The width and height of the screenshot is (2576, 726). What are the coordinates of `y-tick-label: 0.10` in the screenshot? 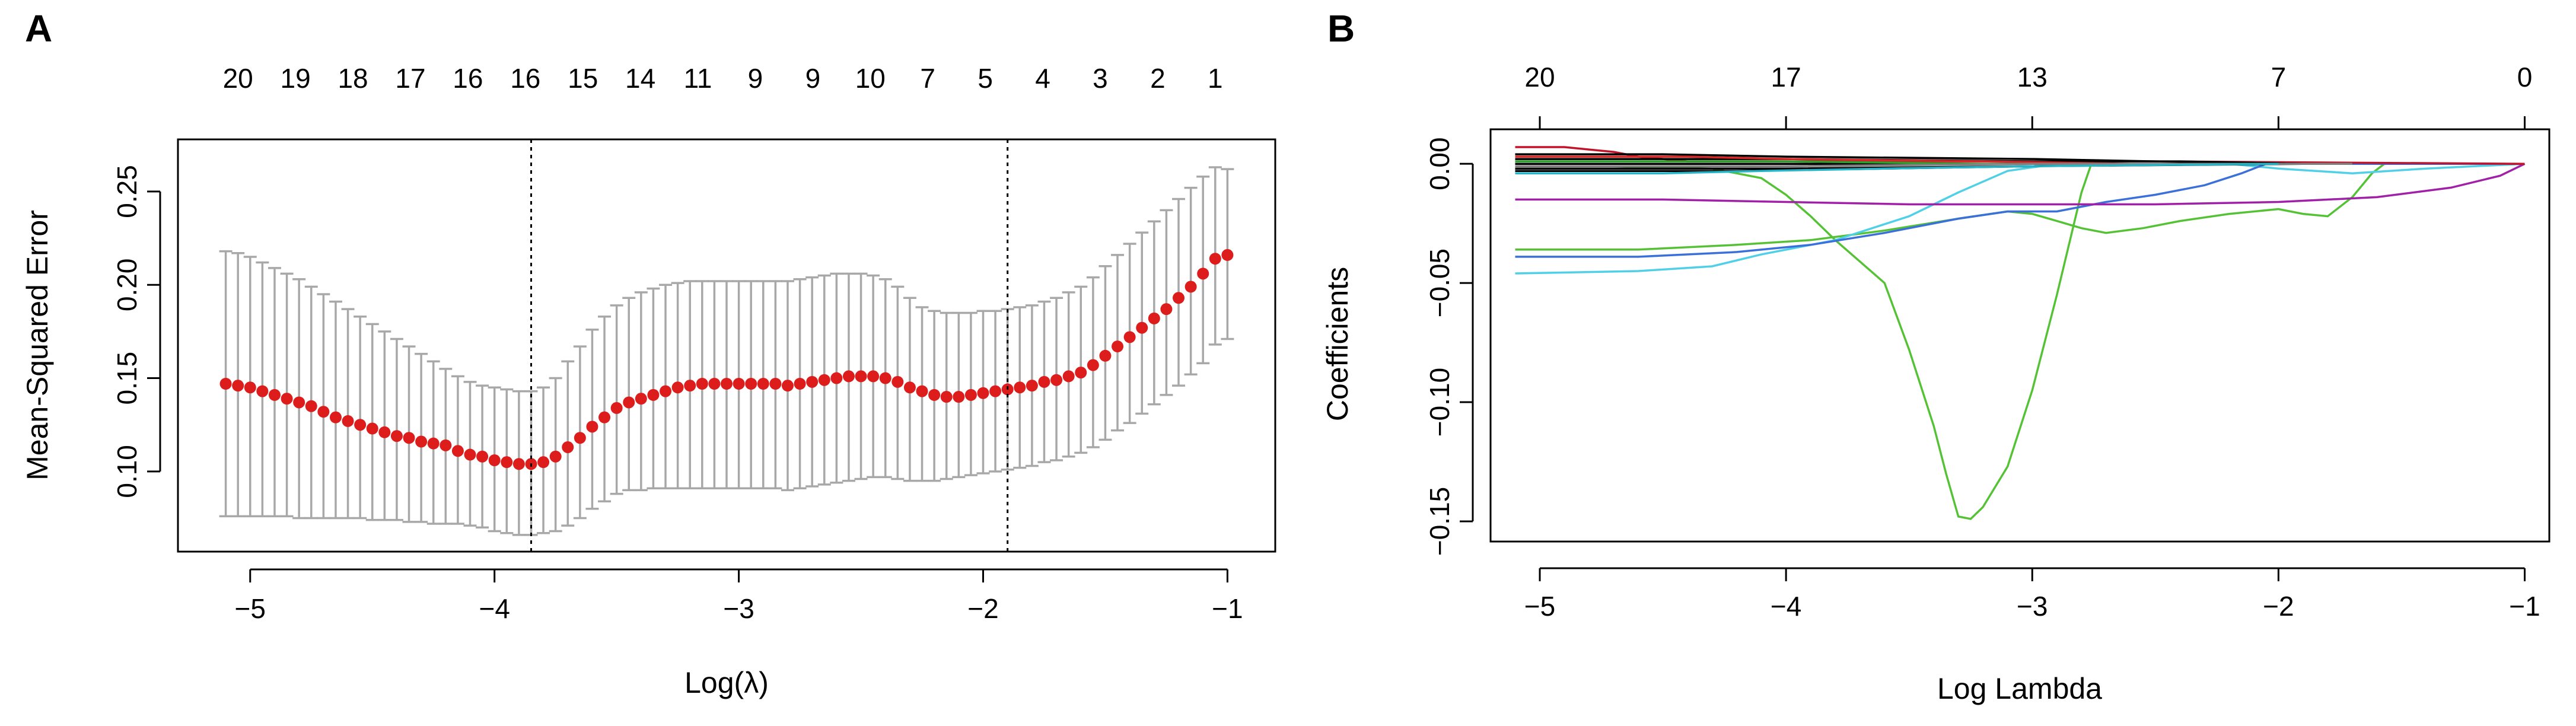 It's located at (127, 471).